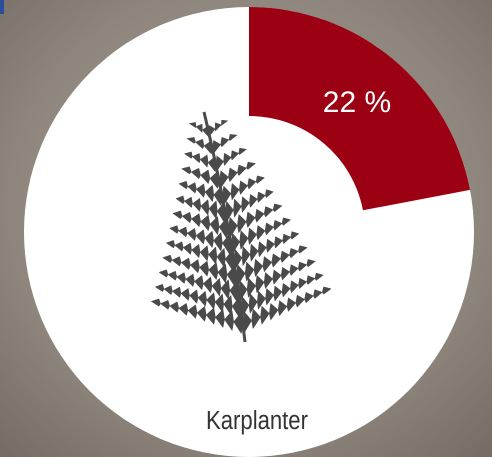 The height and width of the screenshot is (457, 492). I want to click on corner-mark, so click(2, 7).